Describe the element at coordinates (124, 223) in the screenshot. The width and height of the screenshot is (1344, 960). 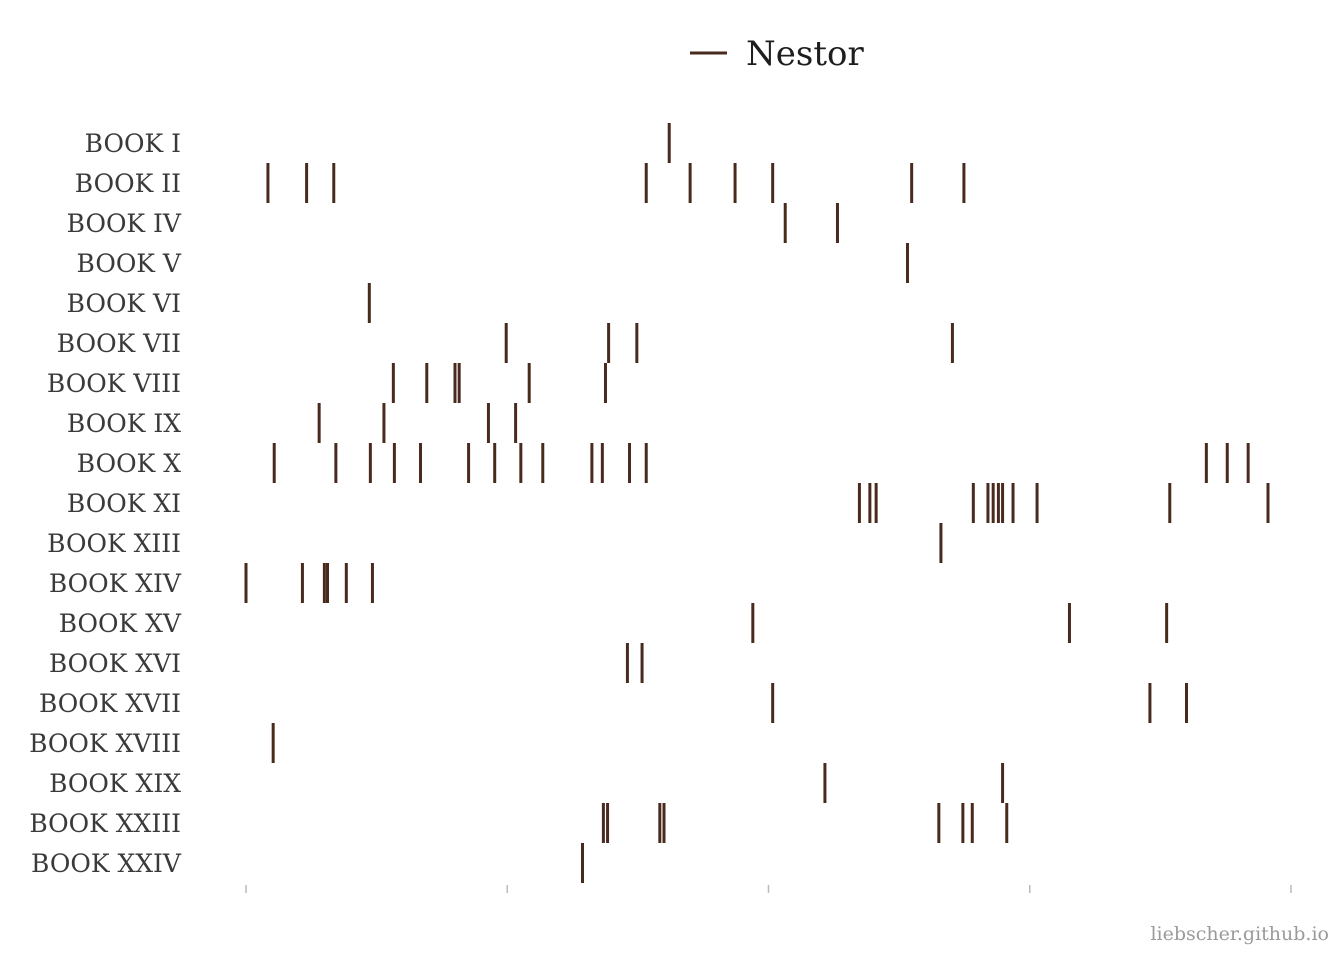
I see `row-label: BOOK IV` at that location.